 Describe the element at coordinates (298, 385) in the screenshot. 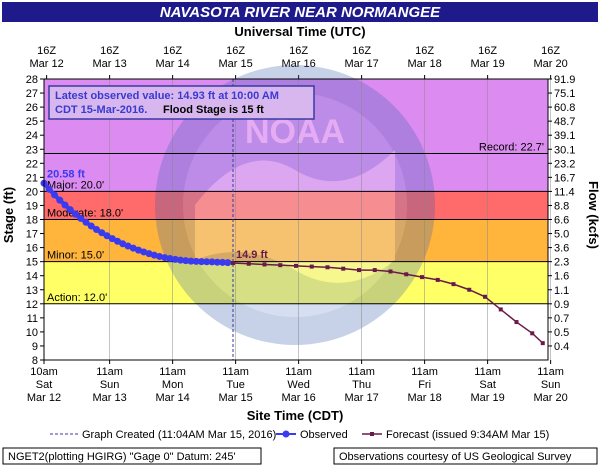

I see `site-time-tick-day: Wed` at that location.